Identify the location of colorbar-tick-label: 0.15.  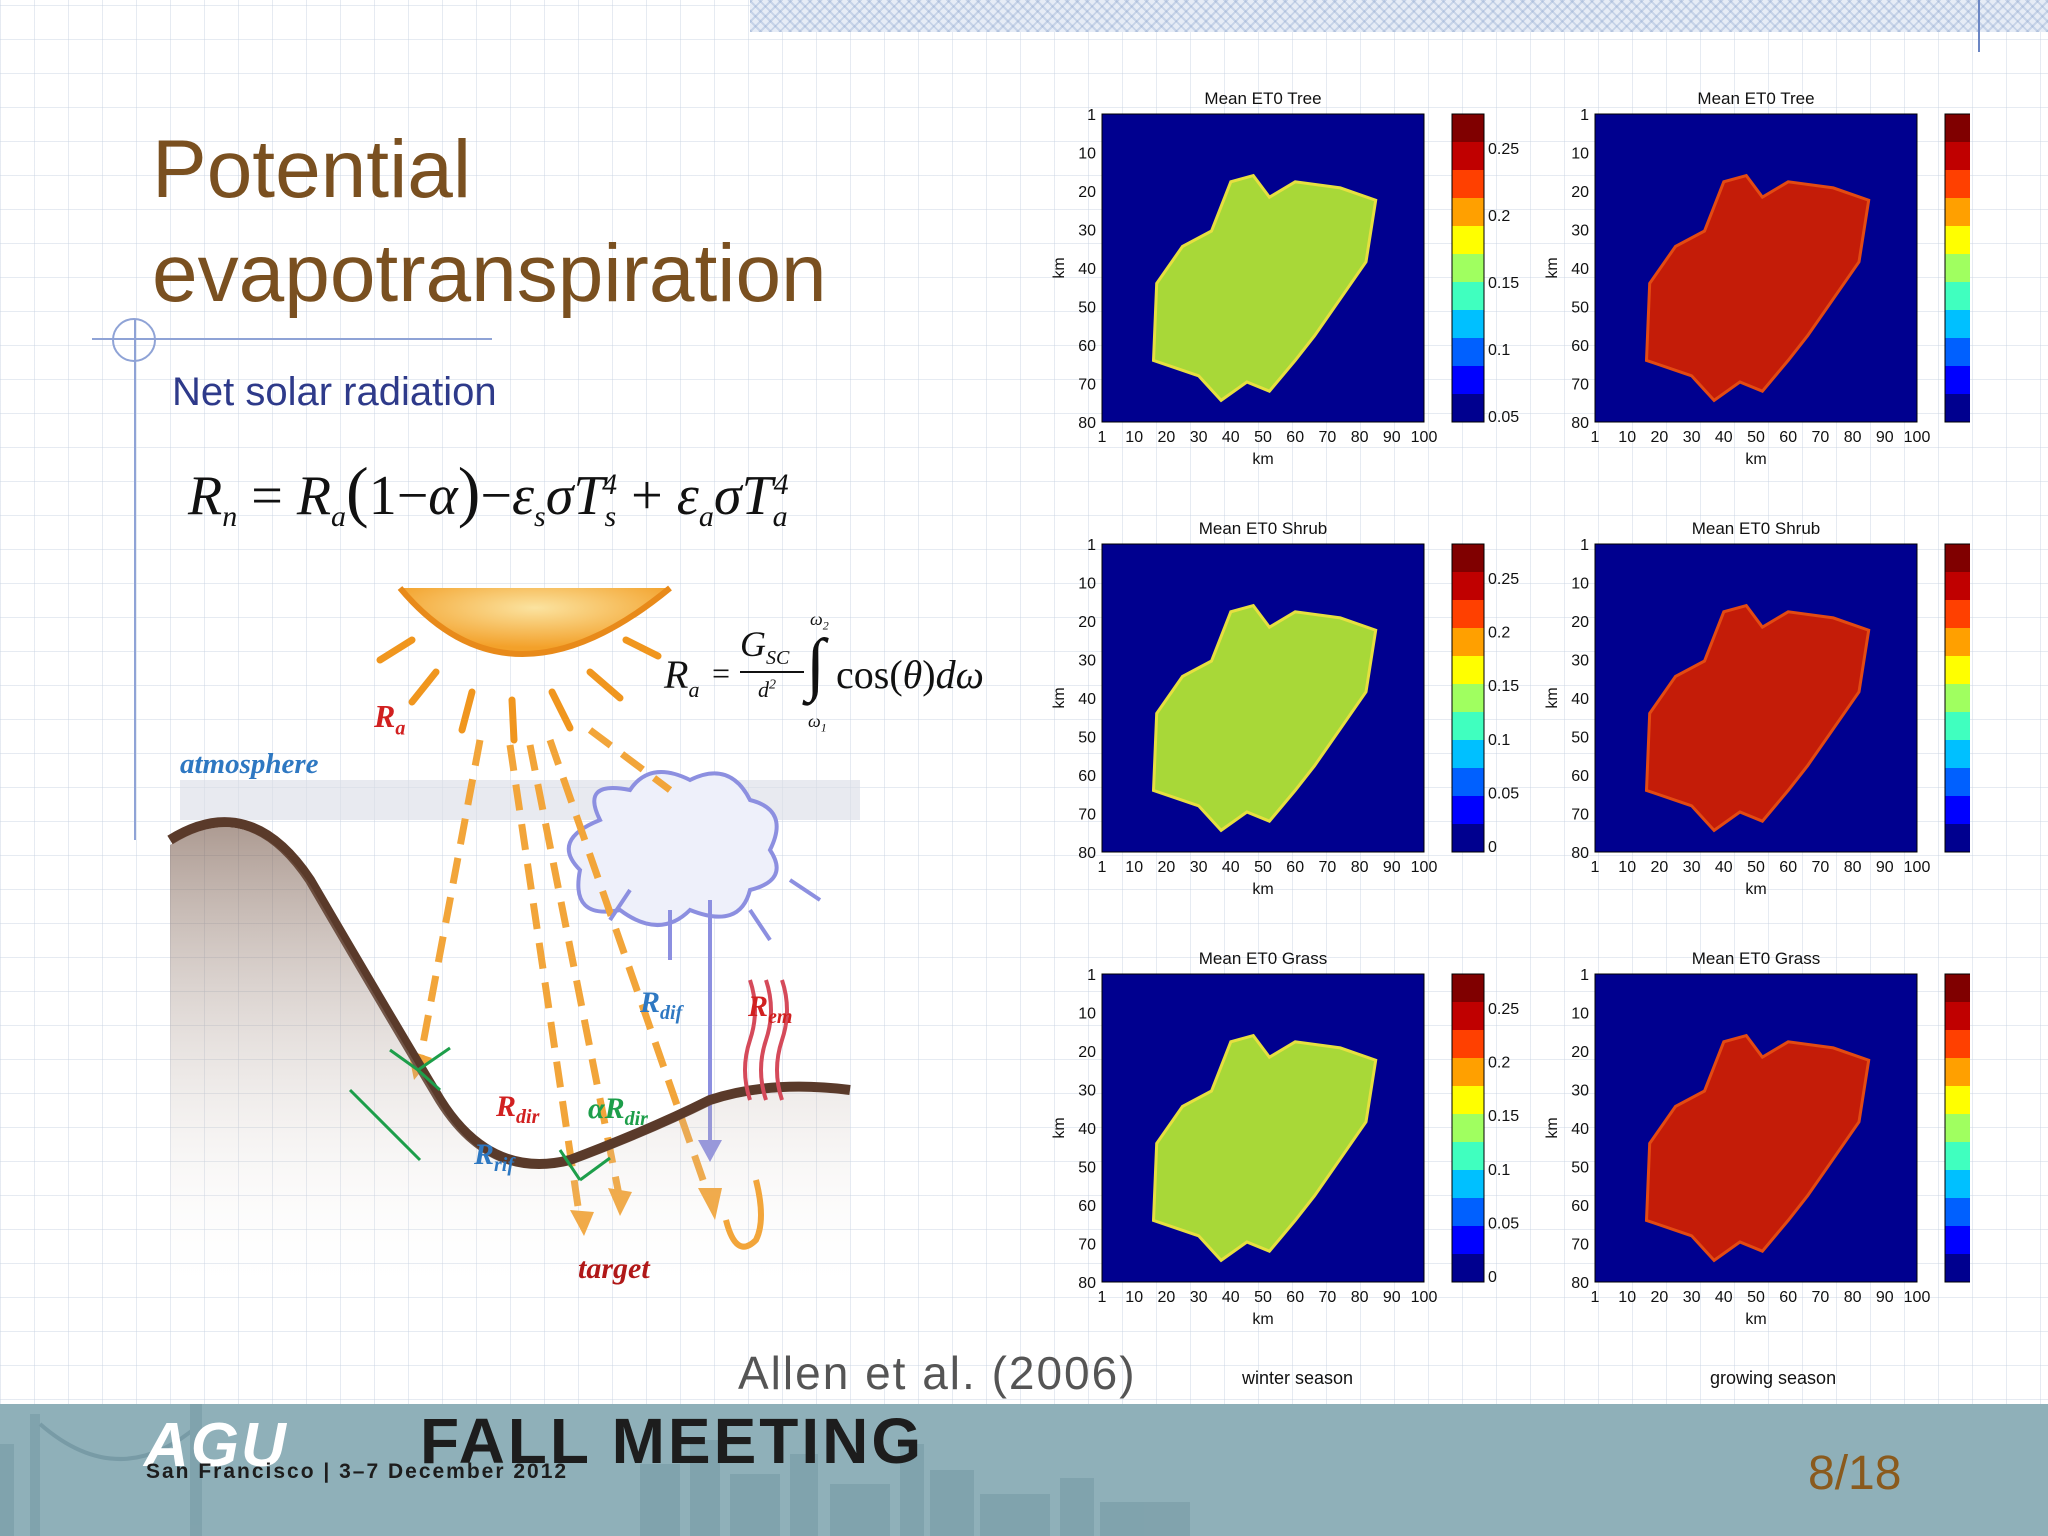
(1503, 283).